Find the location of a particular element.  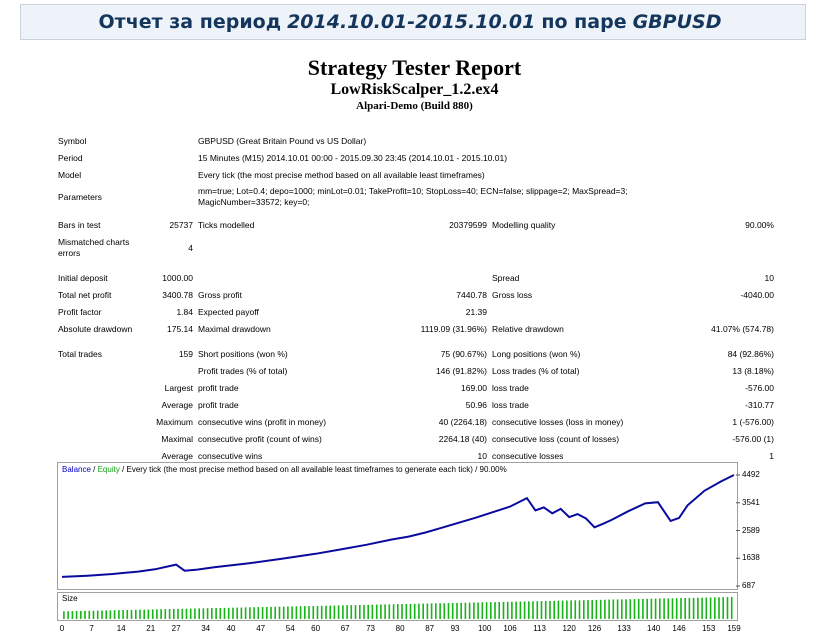

x-tick-label: 87 is located at coordinates (430, 628).